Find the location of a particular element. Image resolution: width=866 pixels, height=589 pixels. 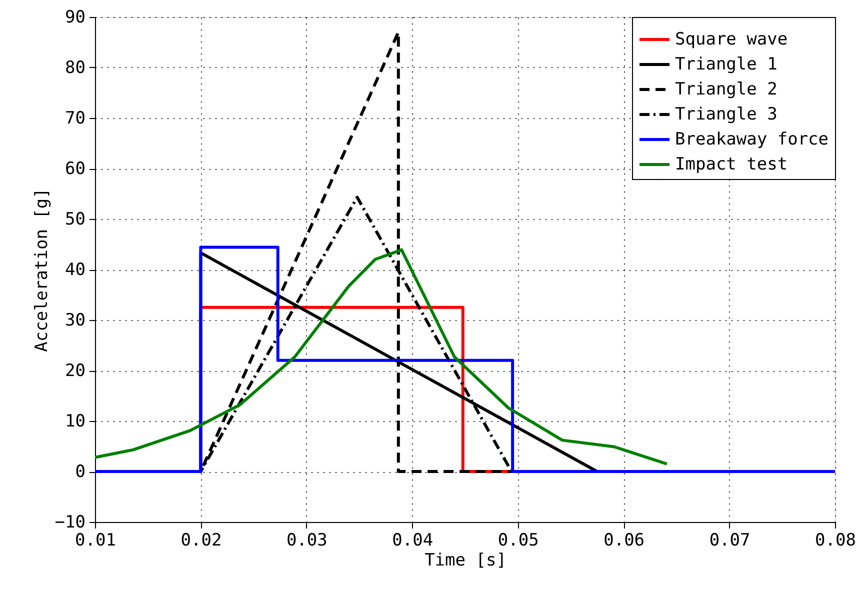

x-axis-title: Time [s] is located at coordinates (465, 560).